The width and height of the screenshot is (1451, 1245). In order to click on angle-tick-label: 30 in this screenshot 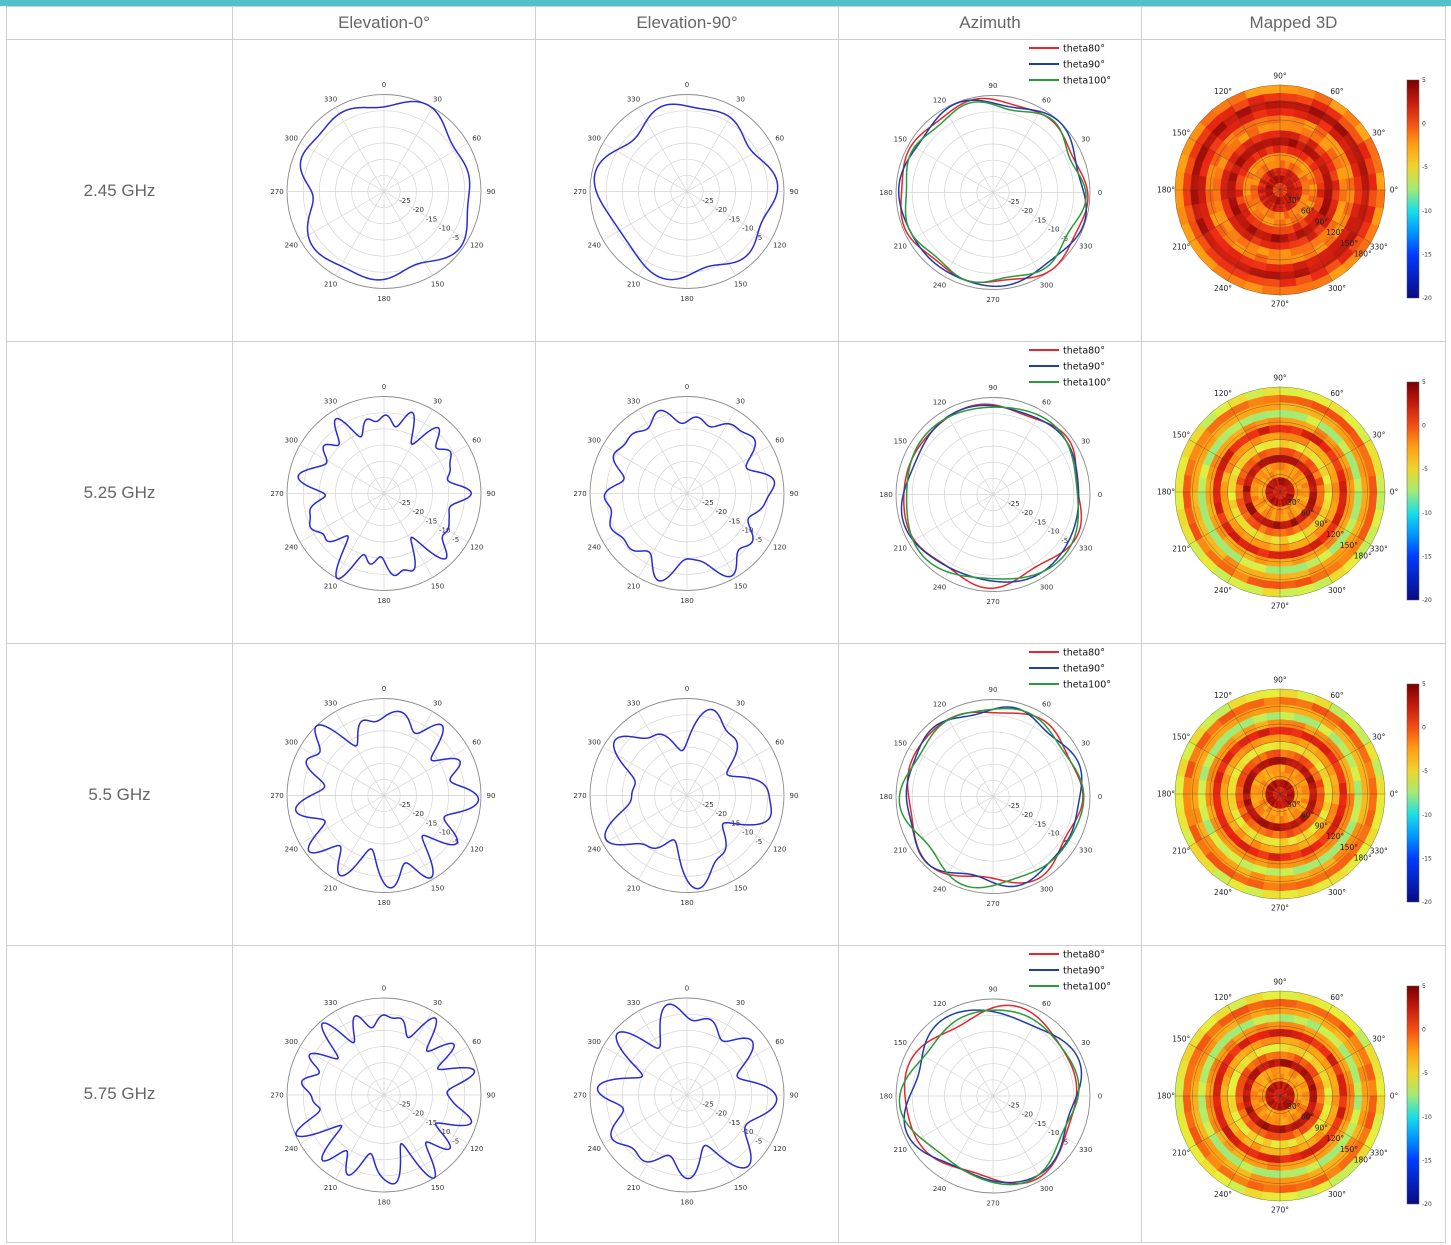, I will do `click(740, 99)`.